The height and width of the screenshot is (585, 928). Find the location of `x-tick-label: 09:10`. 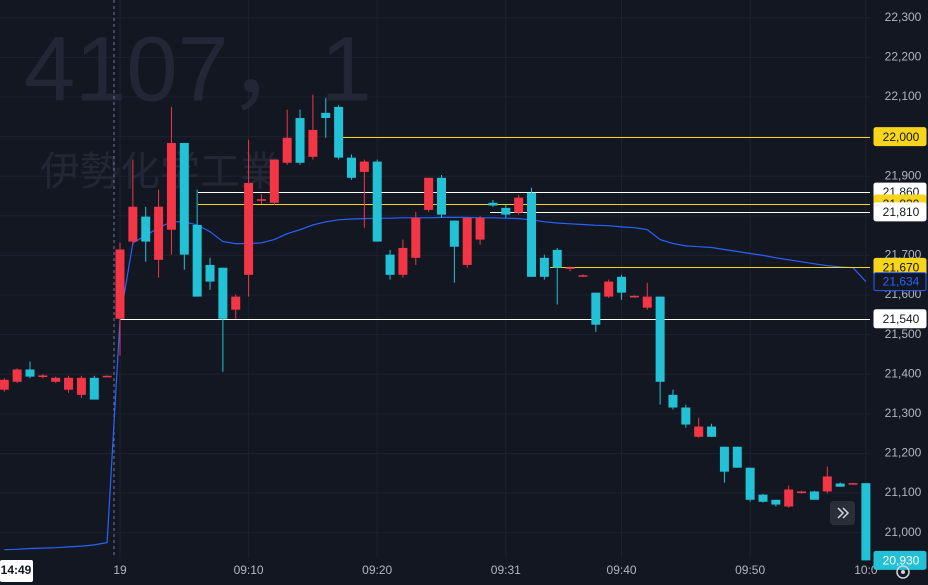

x-tick-label: 09:10 is located at coordinates (249, 570).